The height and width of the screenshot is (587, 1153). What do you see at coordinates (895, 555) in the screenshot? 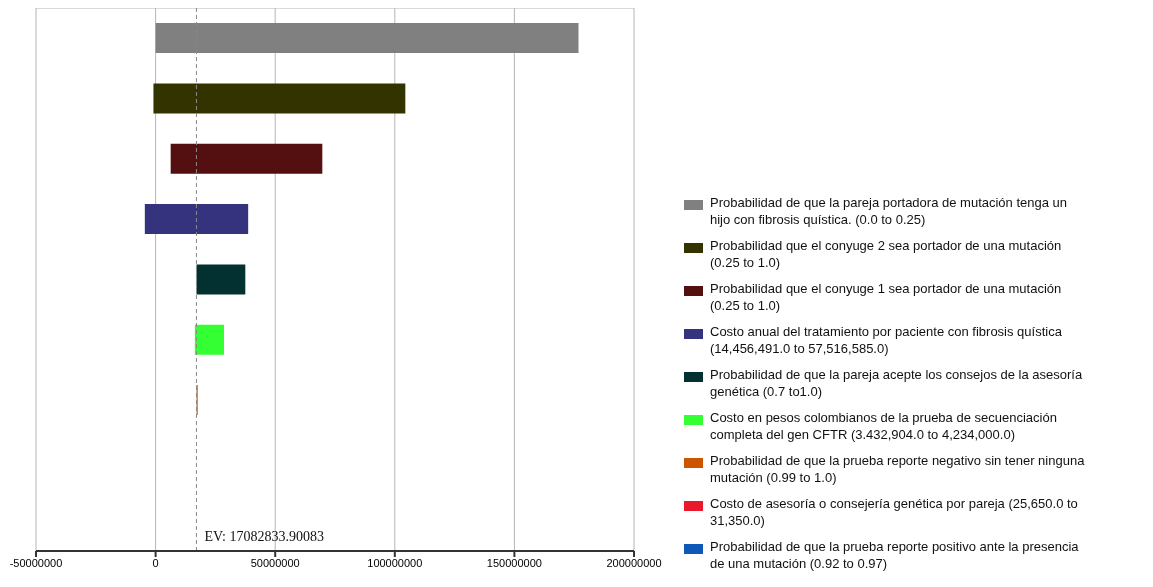
I see `legend-label: Probabilidad de que la prueba reporte positivo ante la presencia de una mutación (0.92 to 0.97)` at bounding box center [895, 555].